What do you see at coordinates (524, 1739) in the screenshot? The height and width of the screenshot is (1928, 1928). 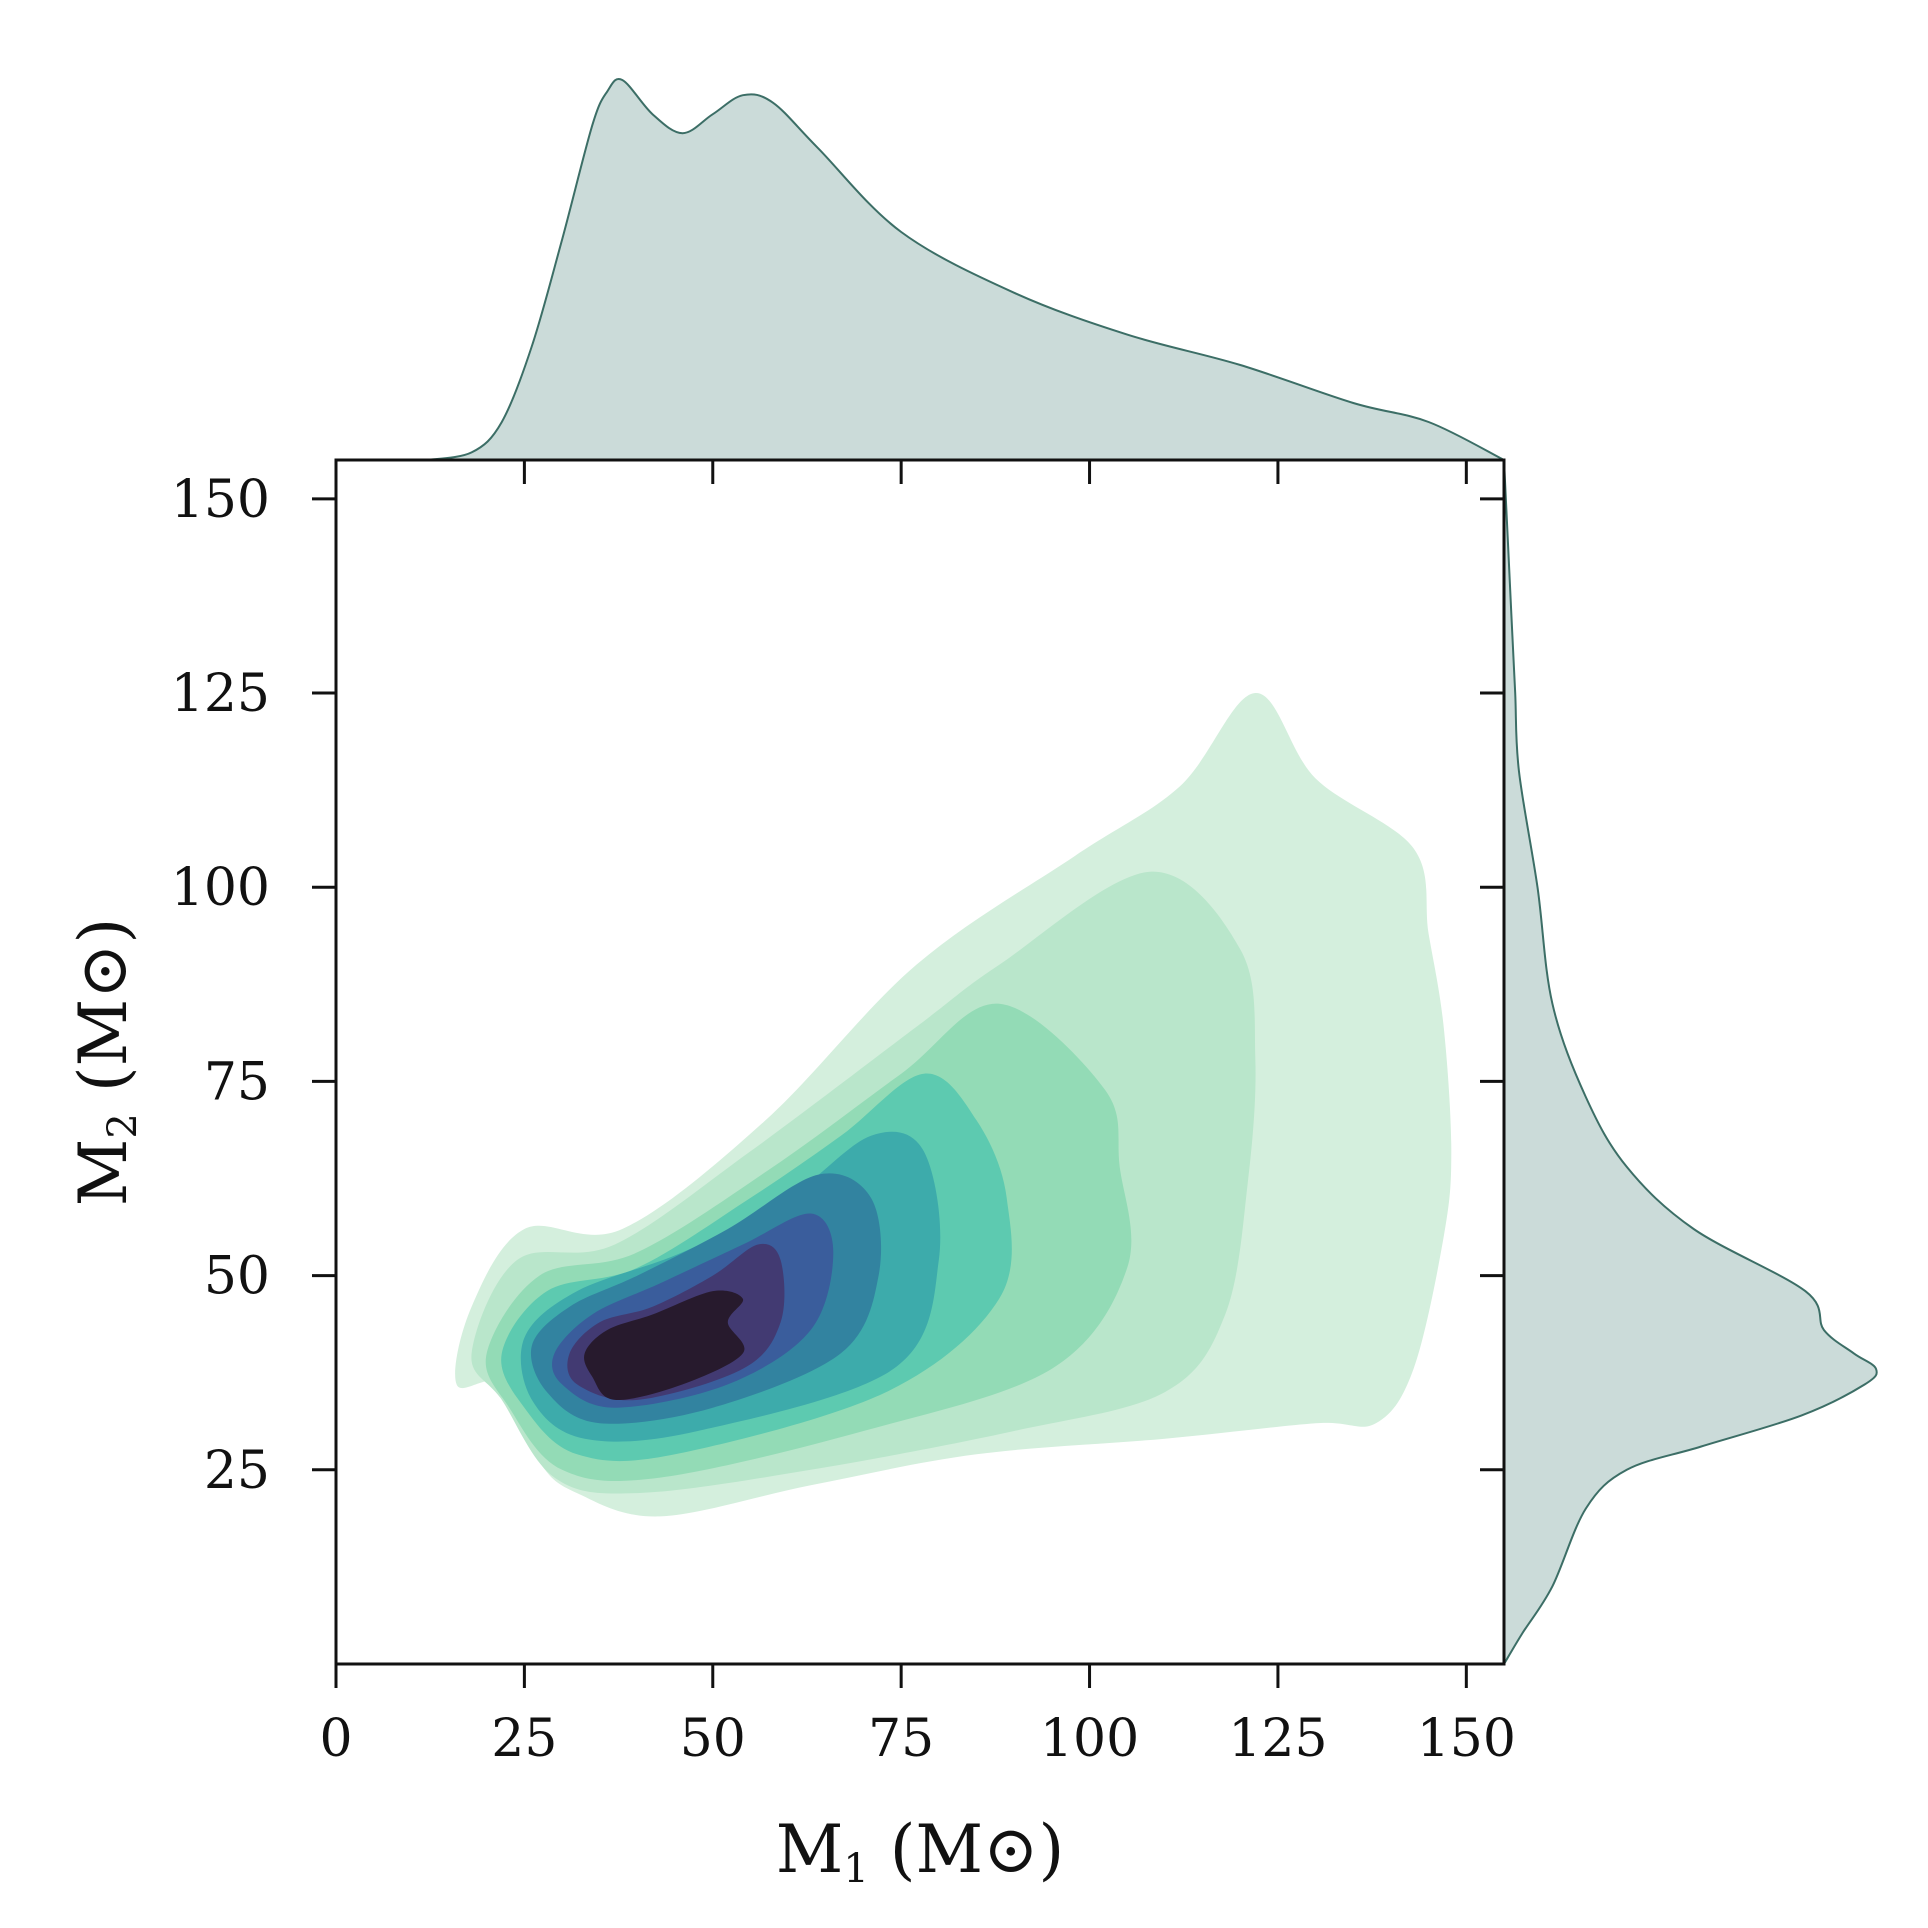 I see `x-tick-label: 25` at bounding box center [524, 1739].